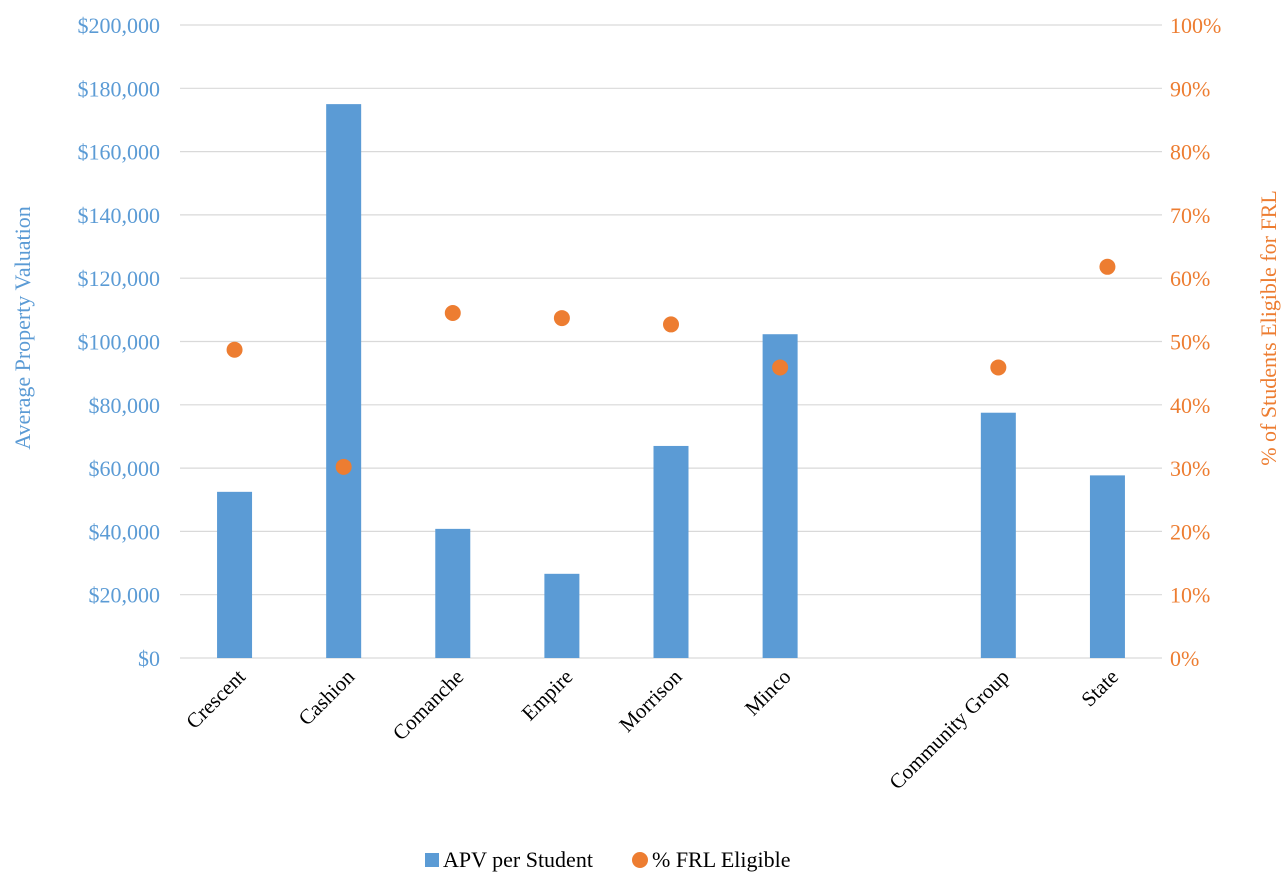  What do you see at coordinates (608, 859) in the screenshot?
I see `legend: APV per Student % FRL Eligible` at bounding box center [608, 859].